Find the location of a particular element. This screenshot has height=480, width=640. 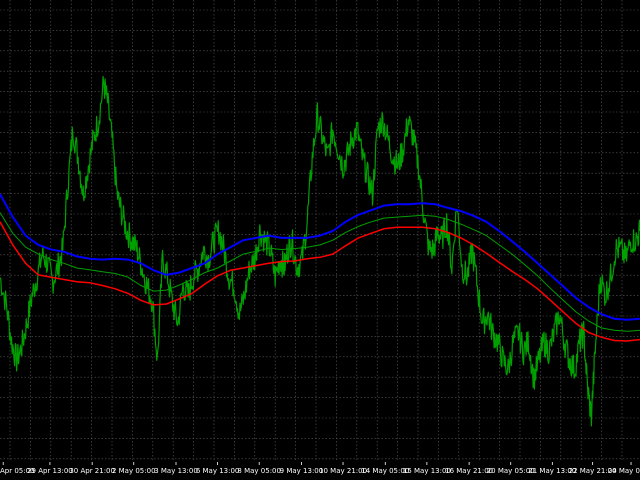

x-tick-label: 14 May 05:00 is located at coordinates (385, 471).